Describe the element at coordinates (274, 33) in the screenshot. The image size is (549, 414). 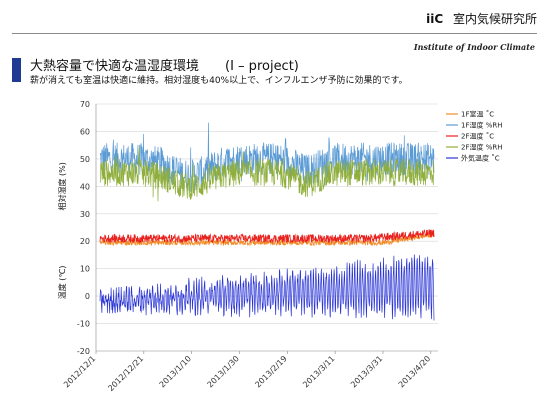
I see `header-rule` at that location.